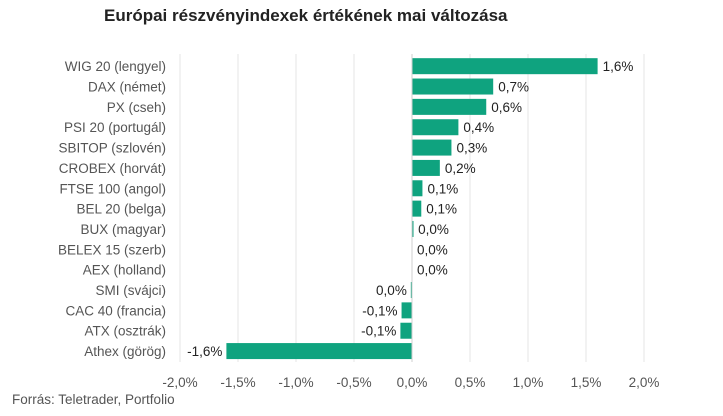 This screenshot has width=723, height=416. I want to click on category-label: SMI (svájci), so click(131, 290).